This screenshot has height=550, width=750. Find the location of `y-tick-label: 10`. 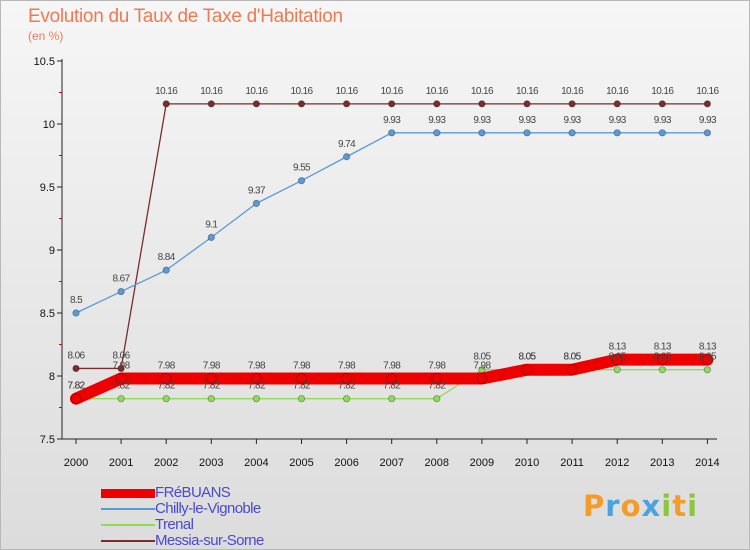

y-tick-label: 10 is located at coordinates (49, 125).